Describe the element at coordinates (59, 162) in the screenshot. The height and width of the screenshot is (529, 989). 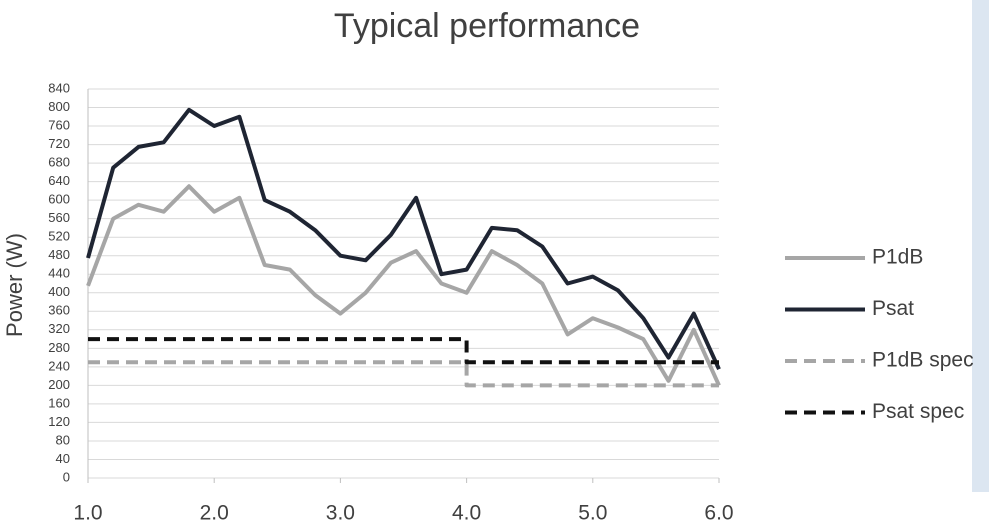
I see `y-tick-label: 680` at that location.